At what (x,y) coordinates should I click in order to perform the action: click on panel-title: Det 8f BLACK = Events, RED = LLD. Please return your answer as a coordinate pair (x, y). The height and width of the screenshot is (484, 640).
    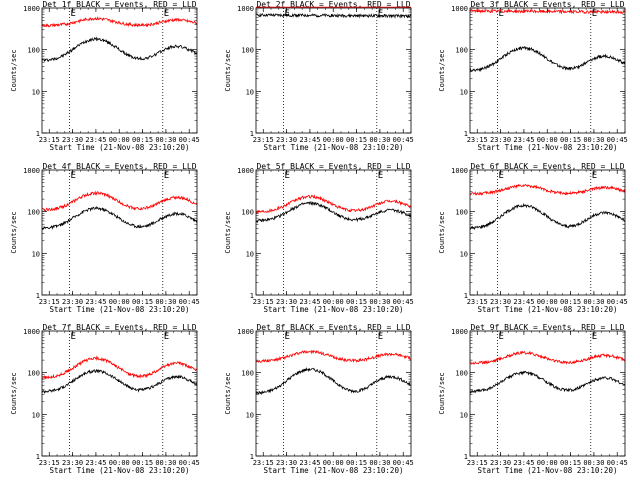
    Looking at the image, I should click on (333, 327).